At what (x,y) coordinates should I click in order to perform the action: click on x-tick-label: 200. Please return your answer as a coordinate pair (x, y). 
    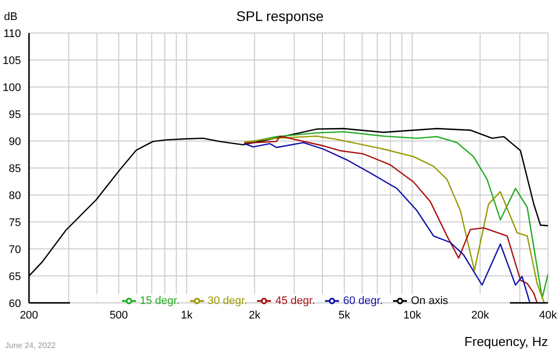
    Looking at the image, I should click on (29, 316).